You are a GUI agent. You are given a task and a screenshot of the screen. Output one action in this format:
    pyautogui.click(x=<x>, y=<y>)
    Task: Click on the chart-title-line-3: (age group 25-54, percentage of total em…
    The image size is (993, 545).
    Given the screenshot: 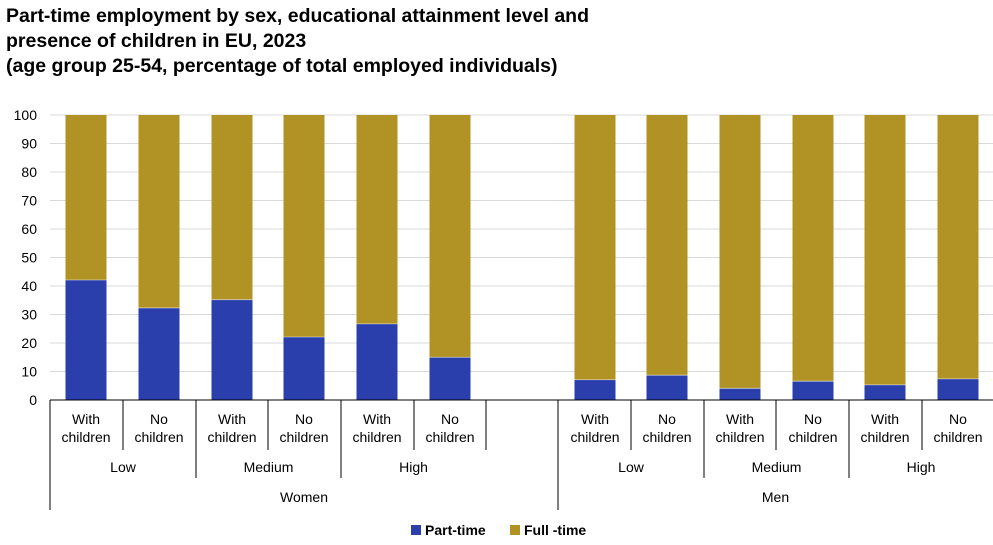 What is the action you would take?
    pyautogui.click(x=282, y=66)
    